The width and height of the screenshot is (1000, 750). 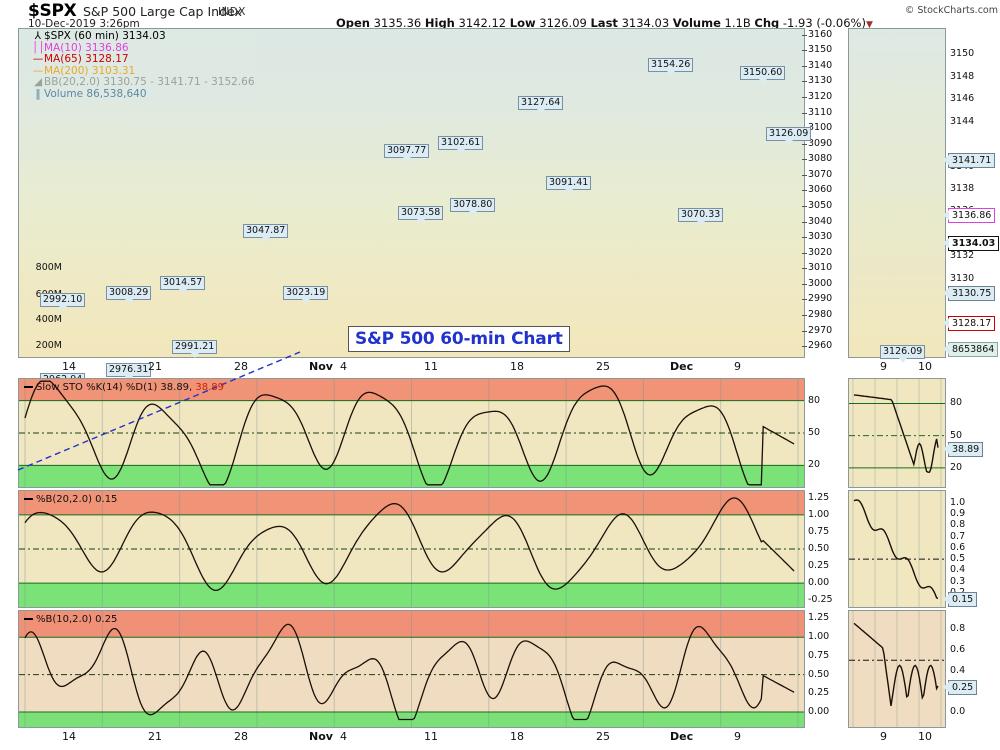 I want to click on indicator-line-swatch-icon, so click(x=28, y=499).